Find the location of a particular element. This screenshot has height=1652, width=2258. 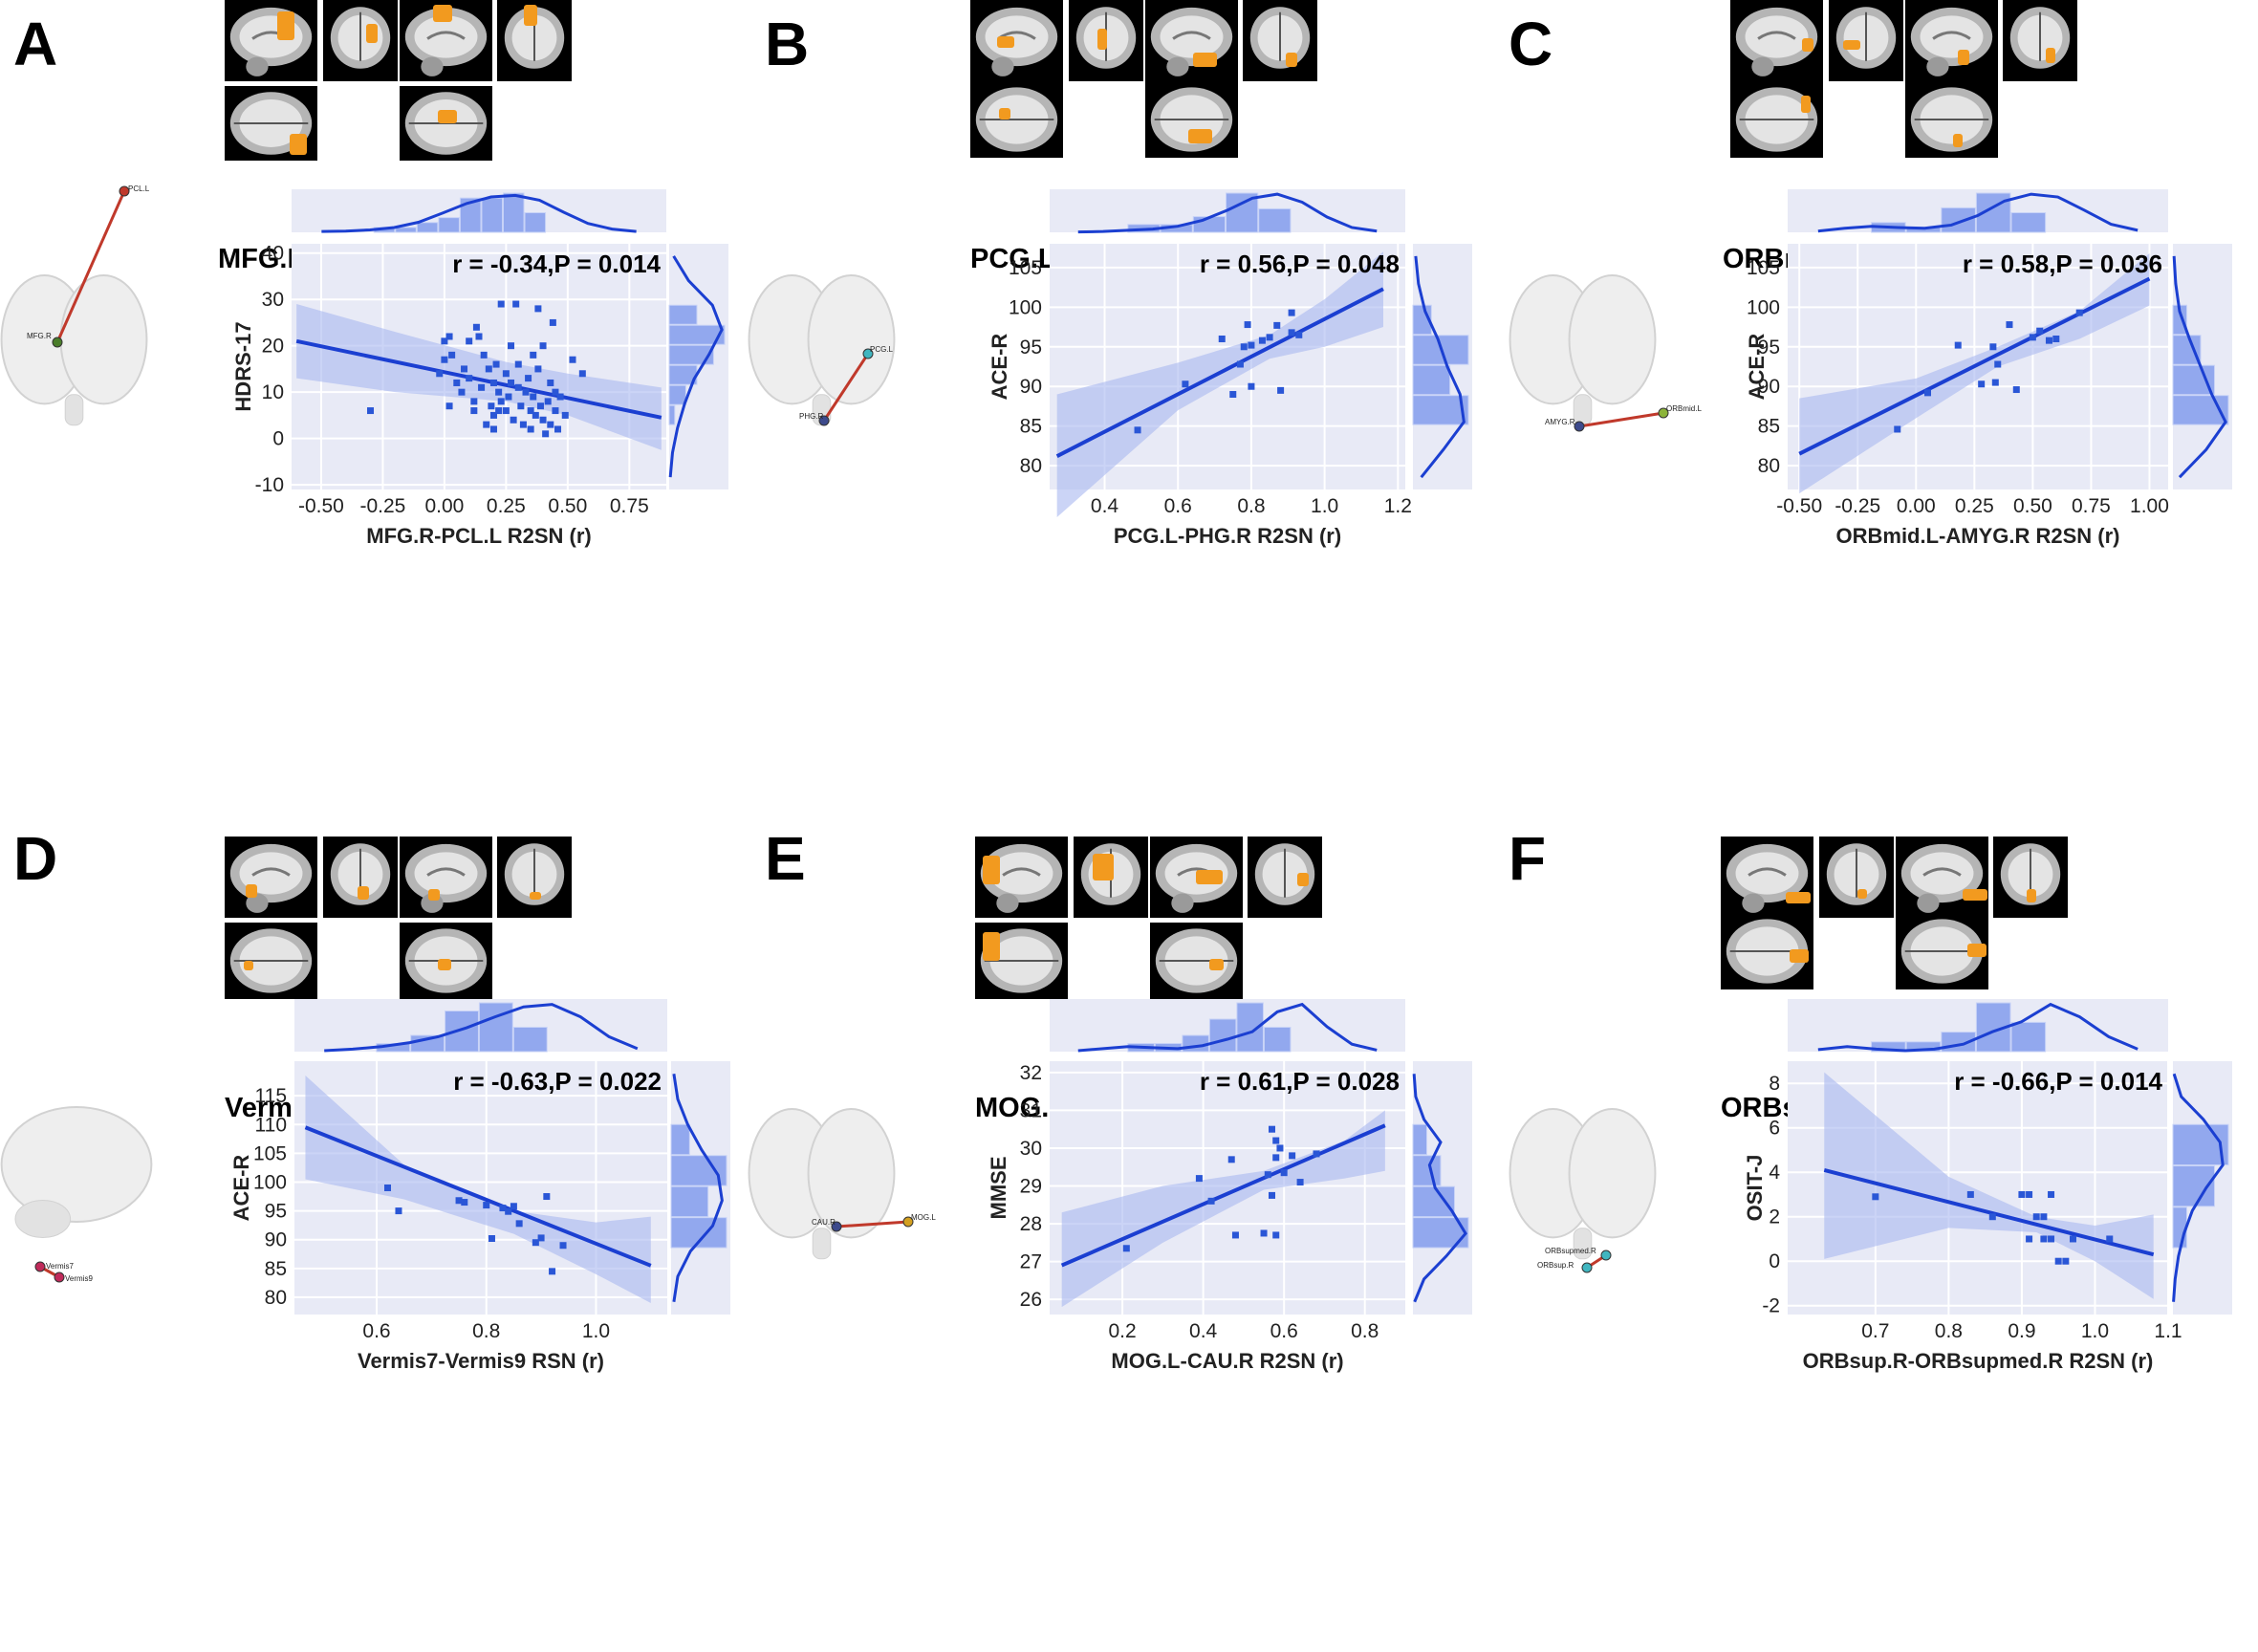

x-axis-label: ORBmid.L-AMYG.R R2SN (r) is located at coordinates (1978, 536).